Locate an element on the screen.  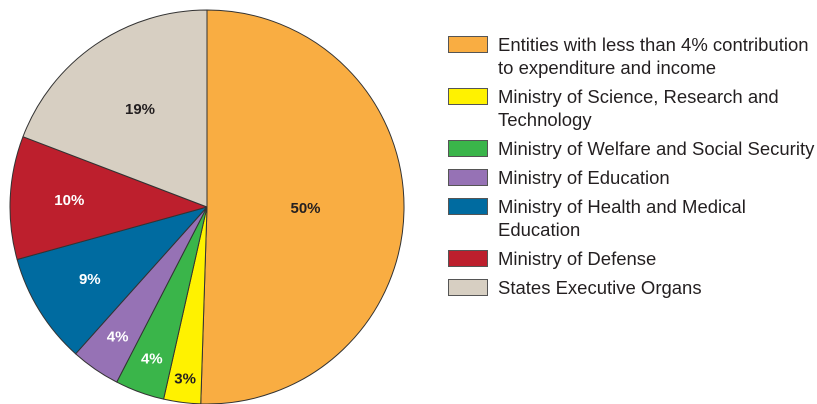
pie-slice-value-label: 9% is located at coordinates (90, 279).